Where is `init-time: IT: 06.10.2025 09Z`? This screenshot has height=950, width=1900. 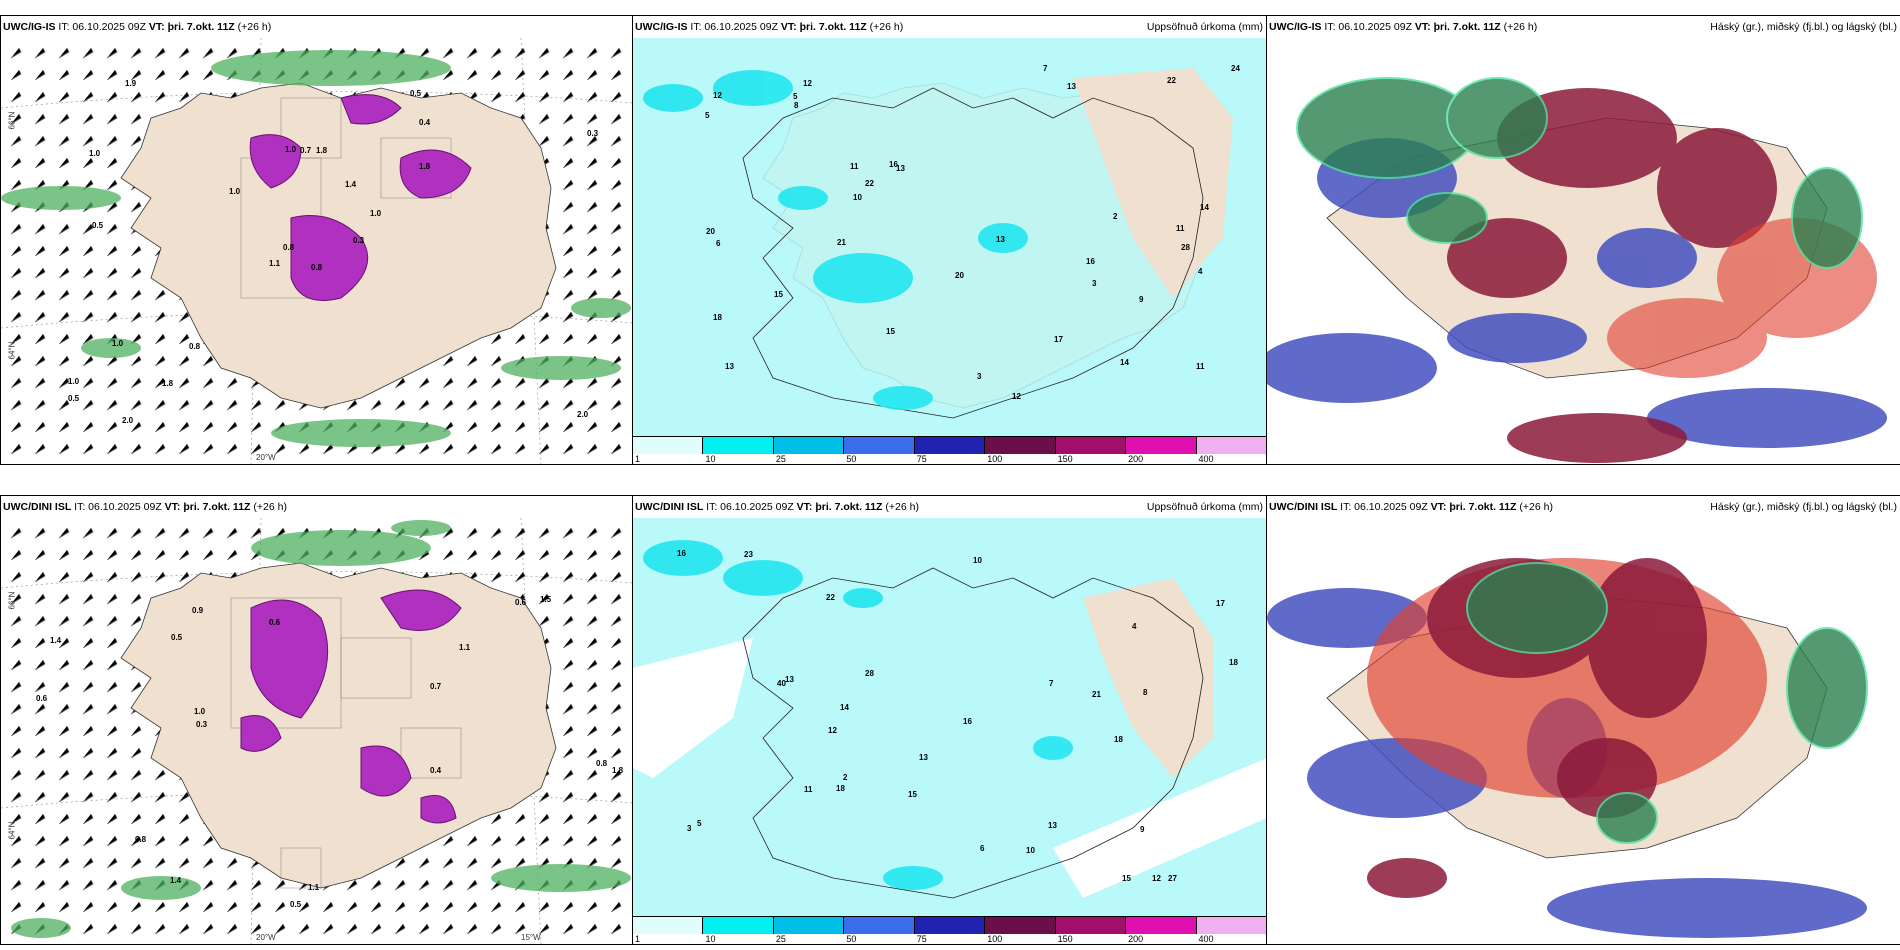
init-time: IT: 06.10.2025 09Z is located at coordinates (1384, 507).